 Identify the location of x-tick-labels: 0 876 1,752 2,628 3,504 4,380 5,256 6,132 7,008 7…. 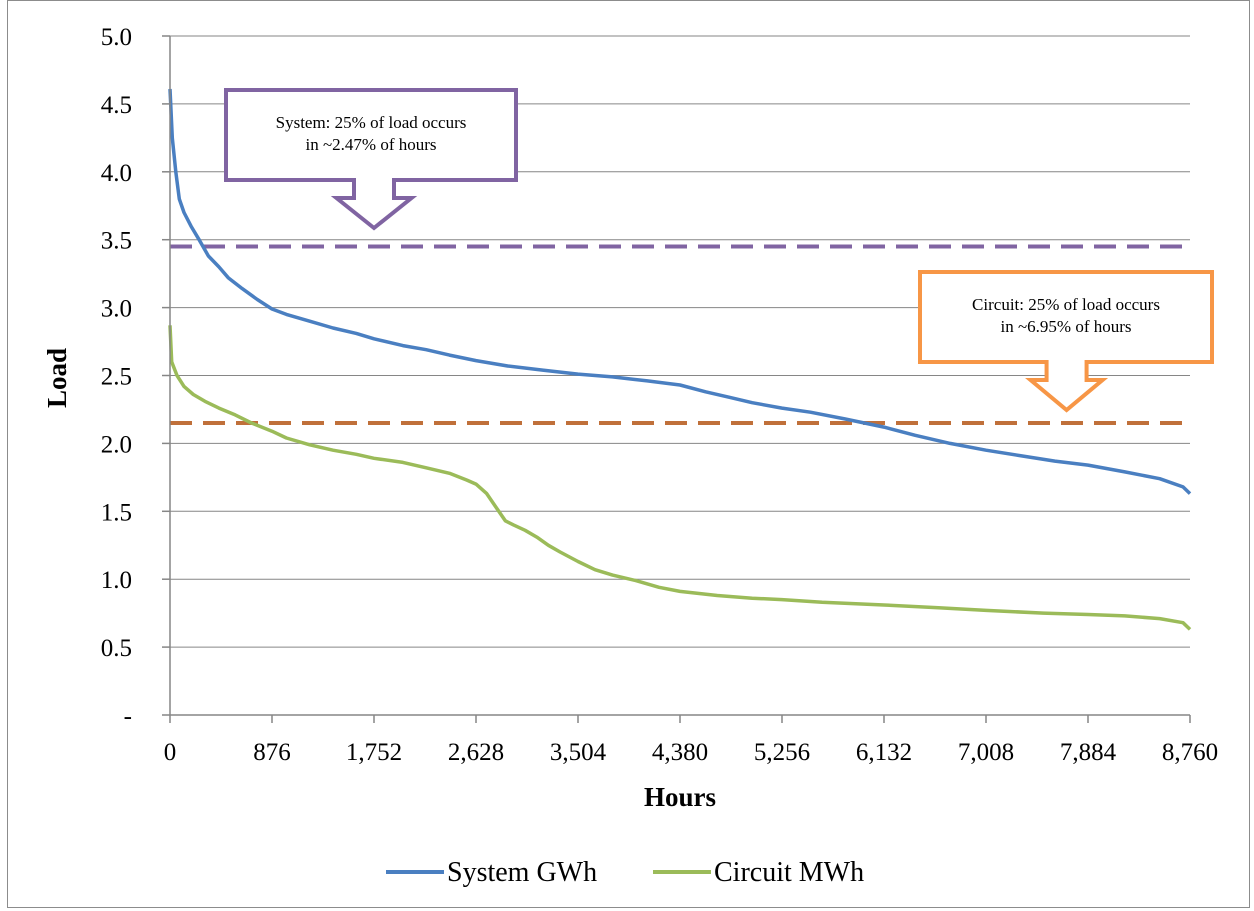
(691, 740).